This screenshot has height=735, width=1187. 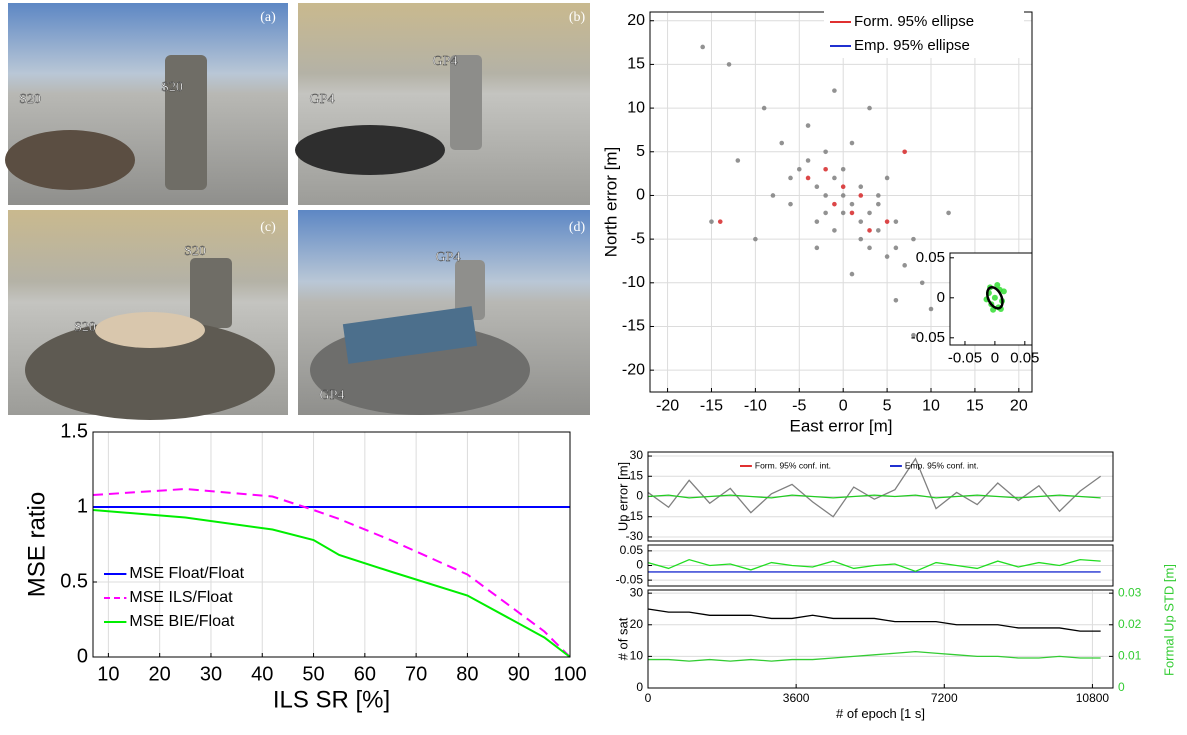 I want to click on y-tick-label: -15, so click(x=633, y=326).